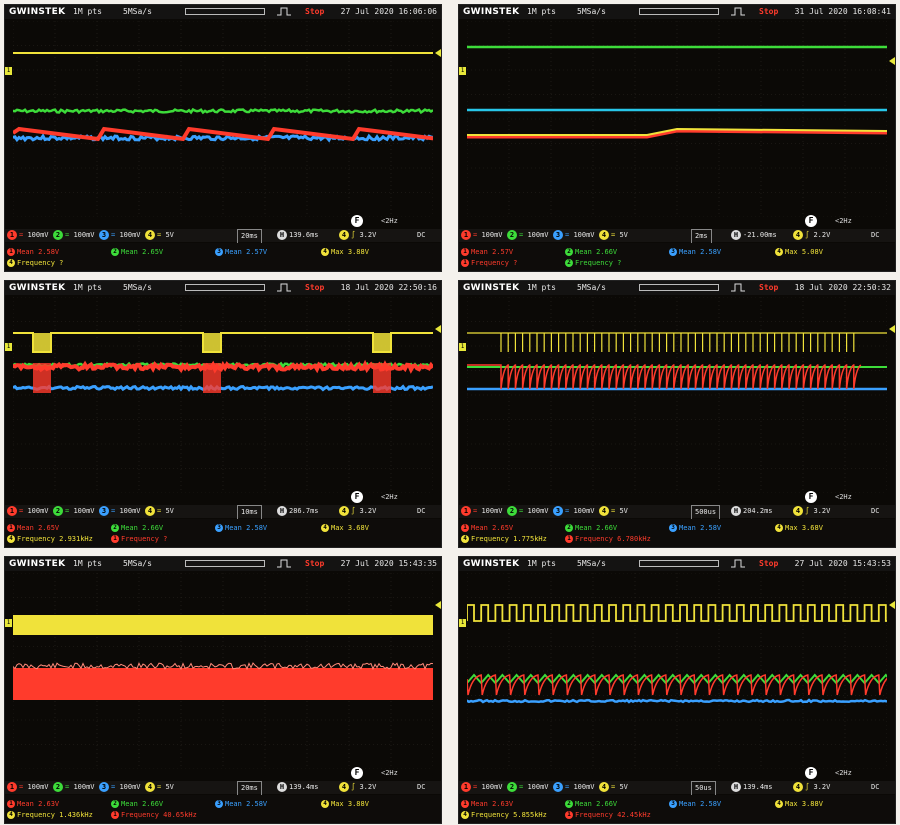  Describe the element at coordinates (137, 287) in the screenshot. I see `sample-rate: 5MSa/s` at that location.